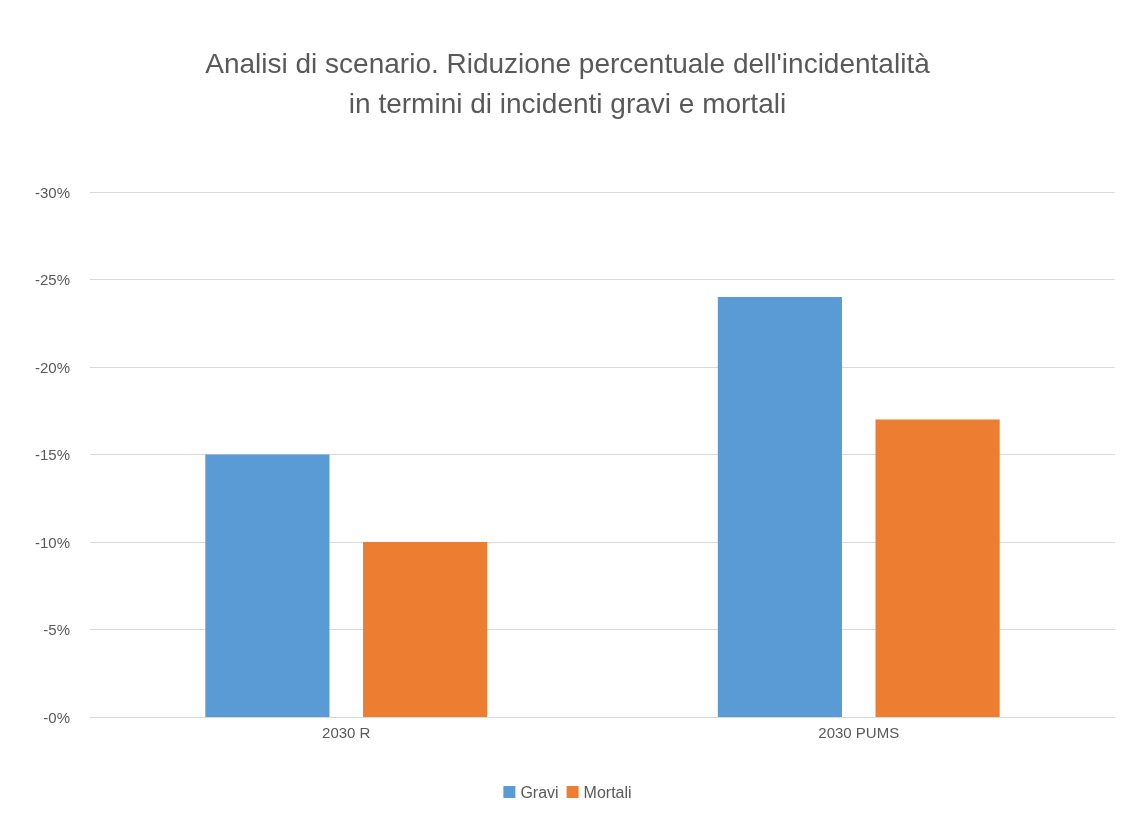  What do you see at coordinates (52, 367) in the screenshot?
I see `y-tick-label: -20%` at bounding box center [52, 367].